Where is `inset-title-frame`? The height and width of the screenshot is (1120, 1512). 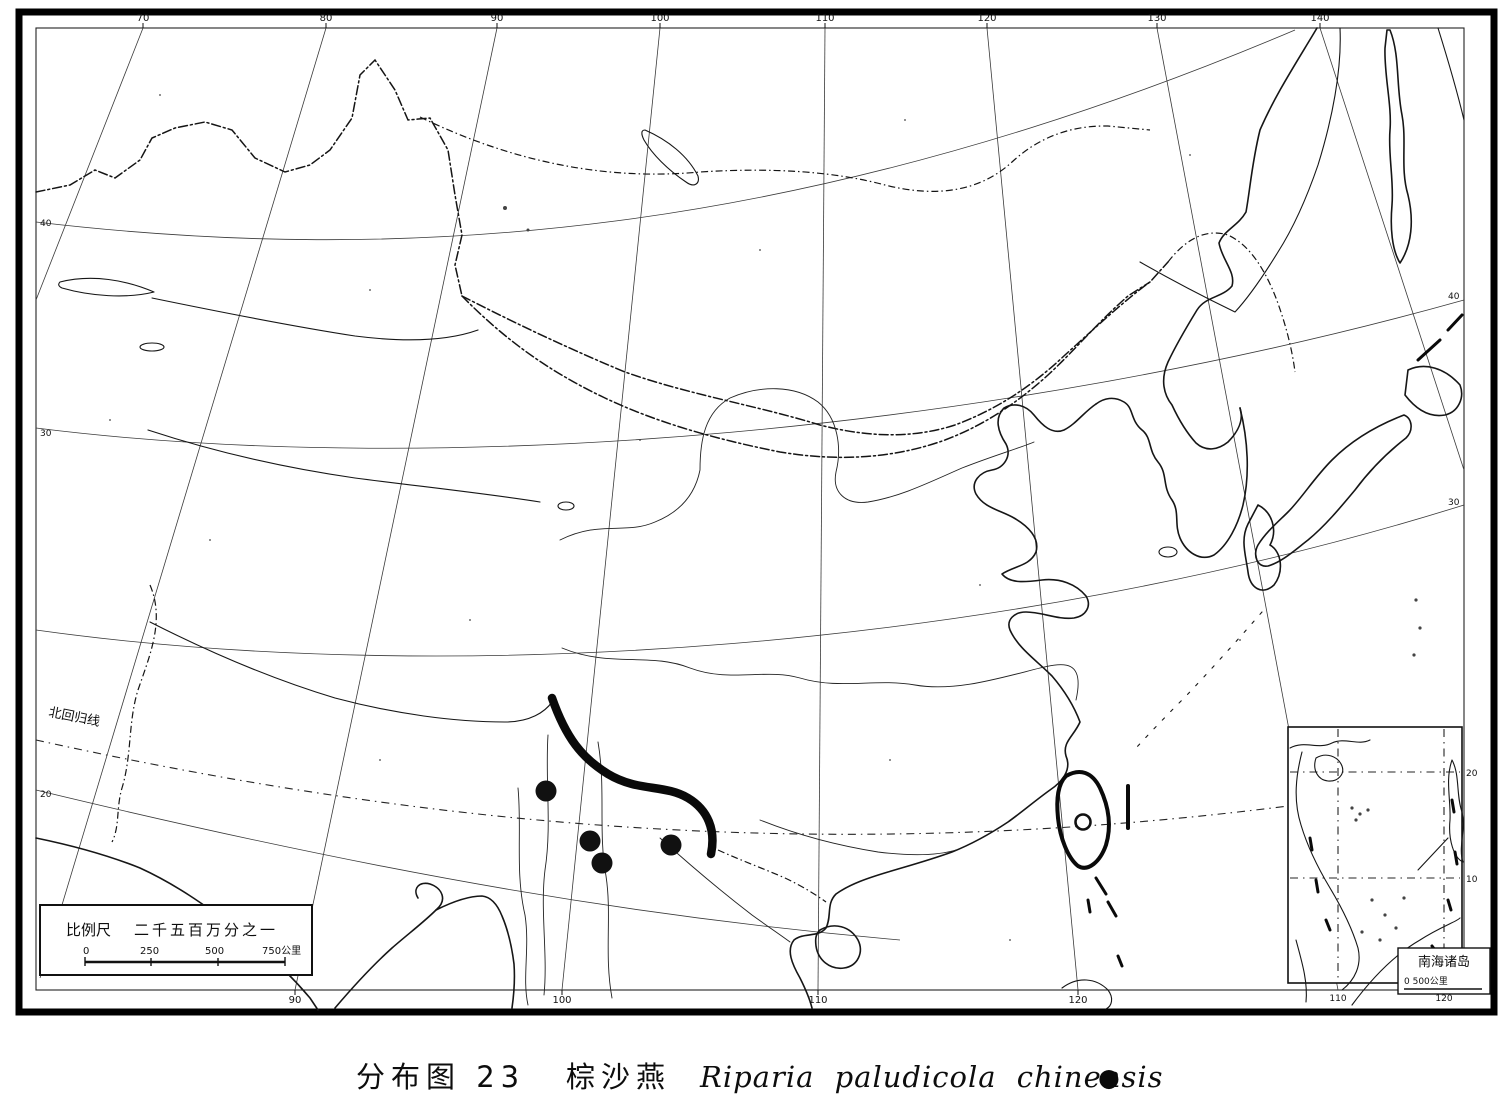 inset-title-frame is located at coordinates (1444, 971).